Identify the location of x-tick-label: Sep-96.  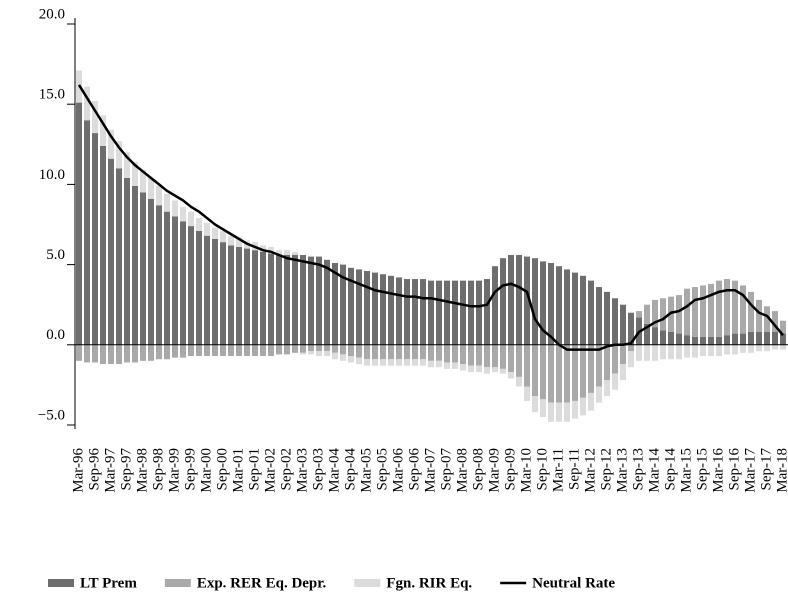
(94, 469).